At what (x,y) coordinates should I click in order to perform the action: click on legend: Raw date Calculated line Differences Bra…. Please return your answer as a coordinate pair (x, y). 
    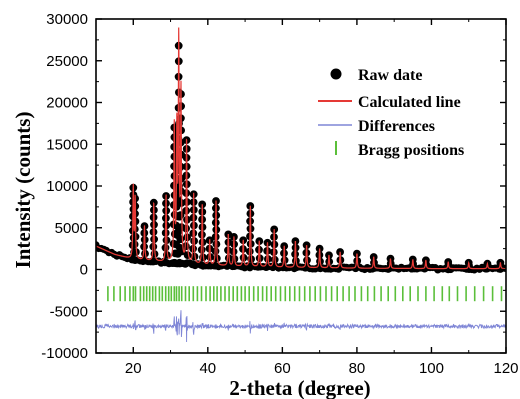
    Looking at the image, I should click on (391, 113).